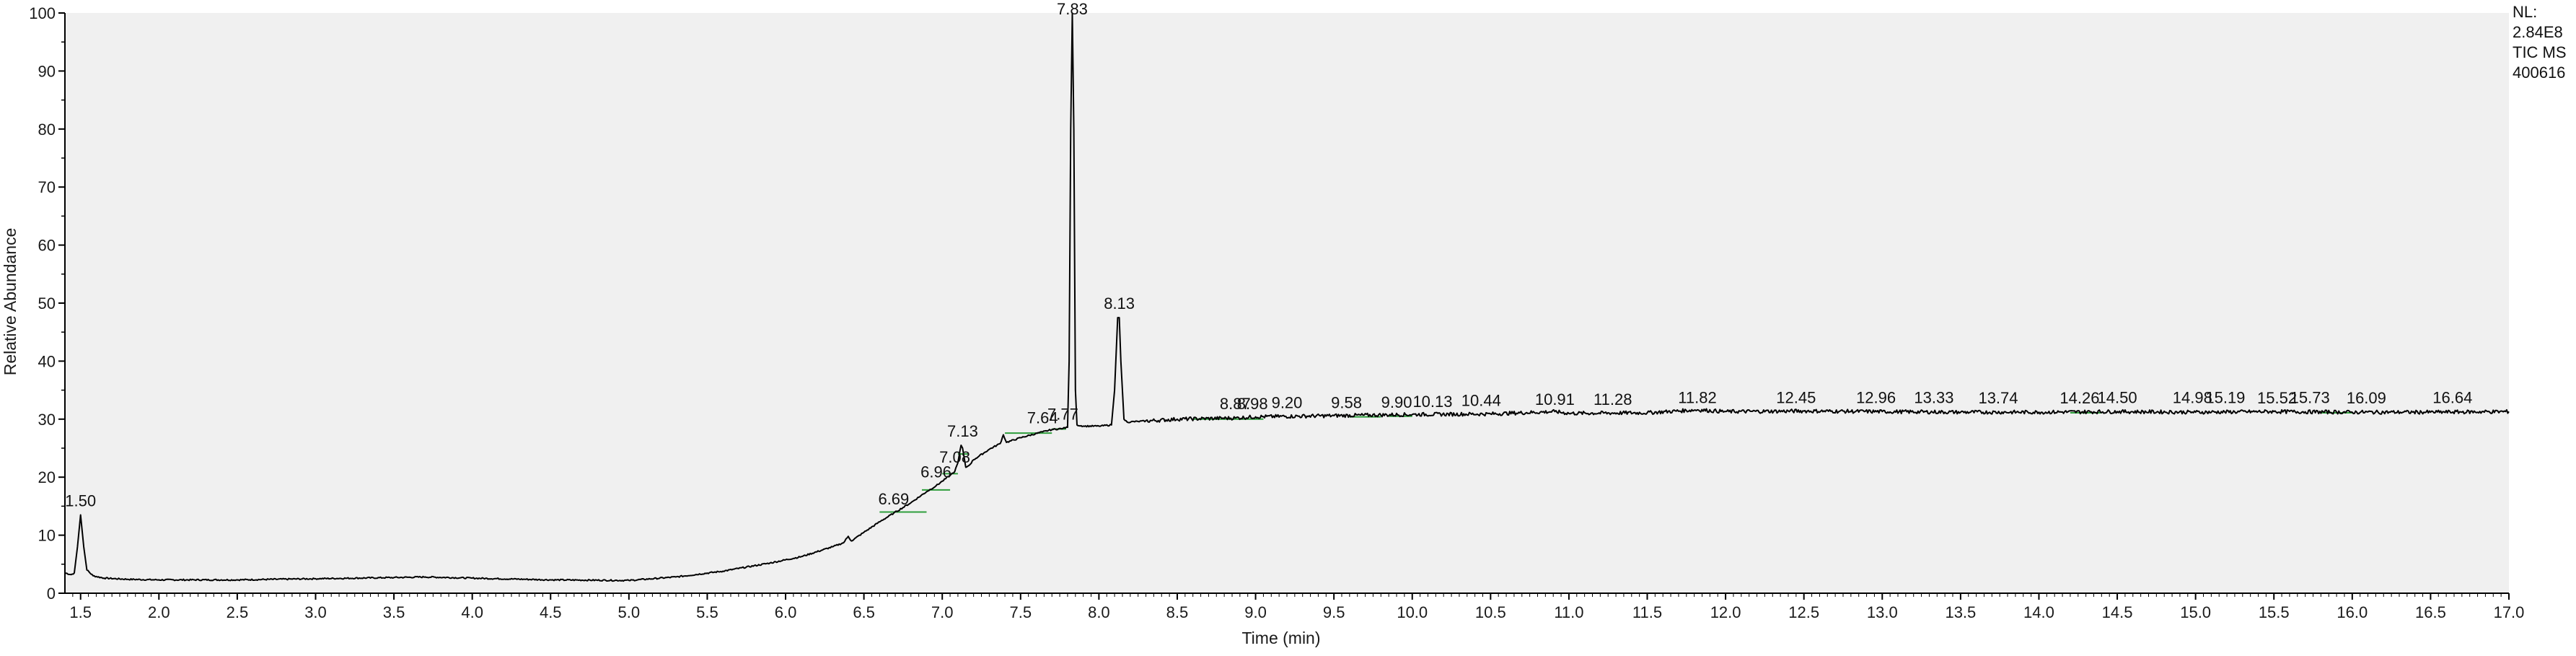 The height and width of the screenshot is (656, 2576). What do you see at coordinates (2509, 612) in the screenshot?
I see `x-tick-label: 17.0` at bounding box center [2509, 612].